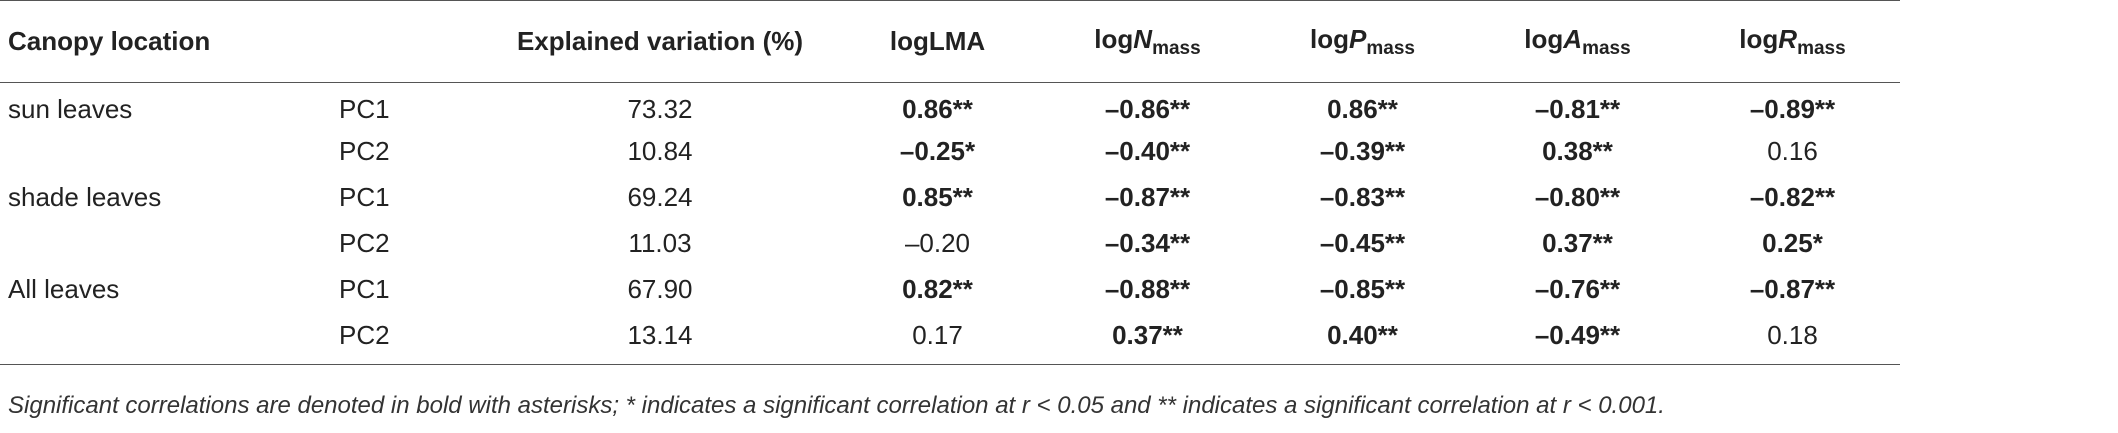 This screenshot has width=2118, height=433. What do you see at coordinates (1143, 38) in the screenshot?
I see `header-n-letter: N` at bounding box center [1143, 38].